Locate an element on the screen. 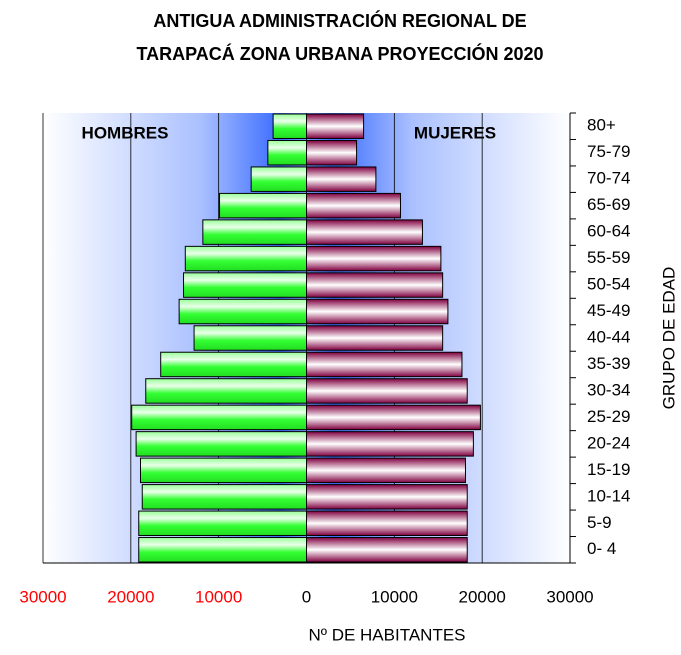  y-tick-label: 80+ is located at coordinates (601, 125).